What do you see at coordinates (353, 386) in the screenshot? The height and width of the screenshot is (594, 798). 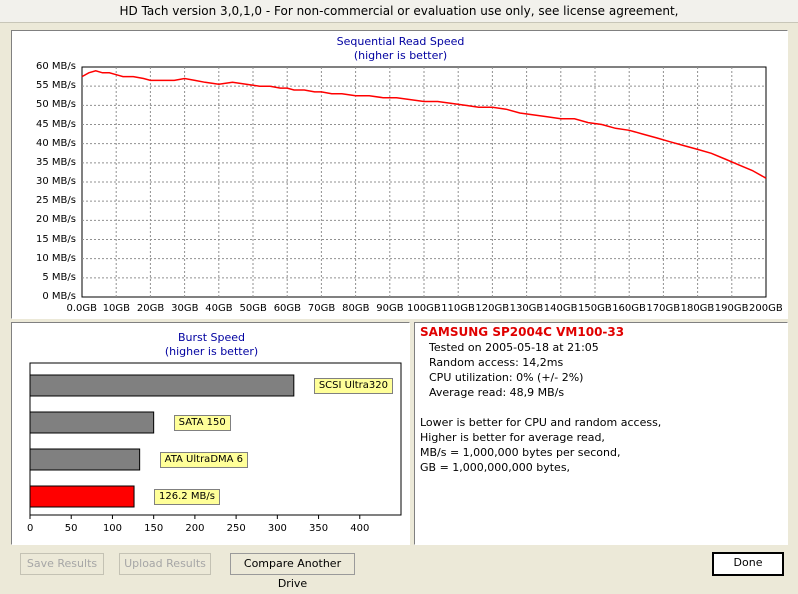 I see `burst-bar-label: SCSI Ultra320` at bounding box center [353, 386].